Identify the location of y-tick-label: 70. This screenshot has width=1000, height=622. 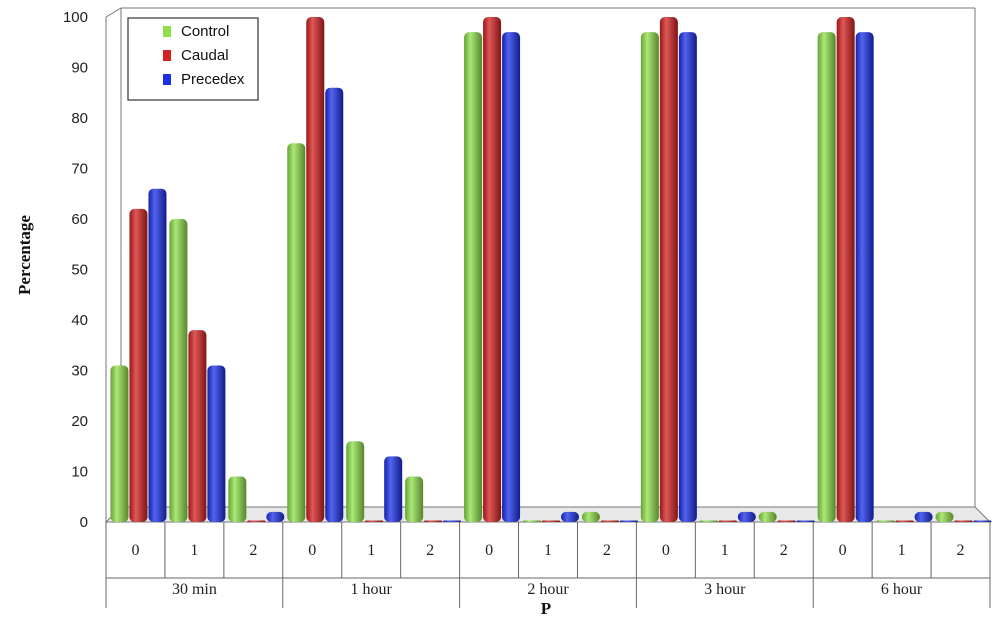
(79, 169).